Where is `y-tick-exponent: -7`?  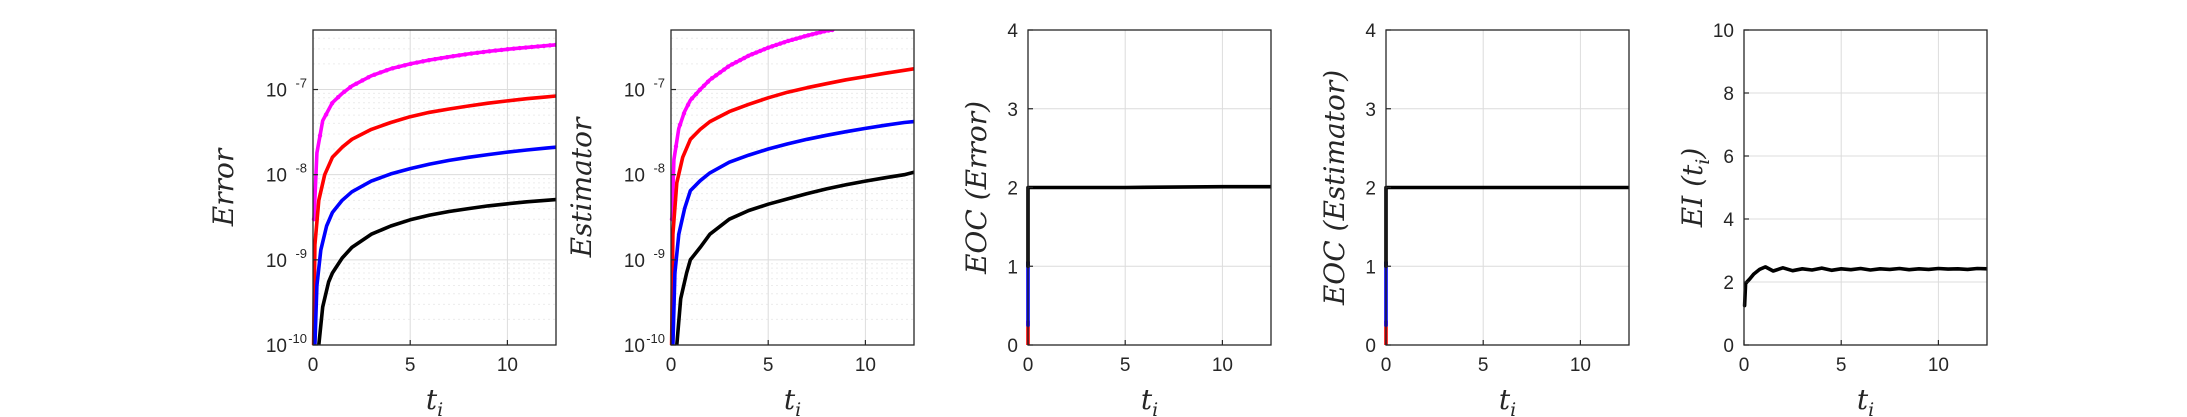 y-tick-exponent: -7 is located at coordinates (659, 83).